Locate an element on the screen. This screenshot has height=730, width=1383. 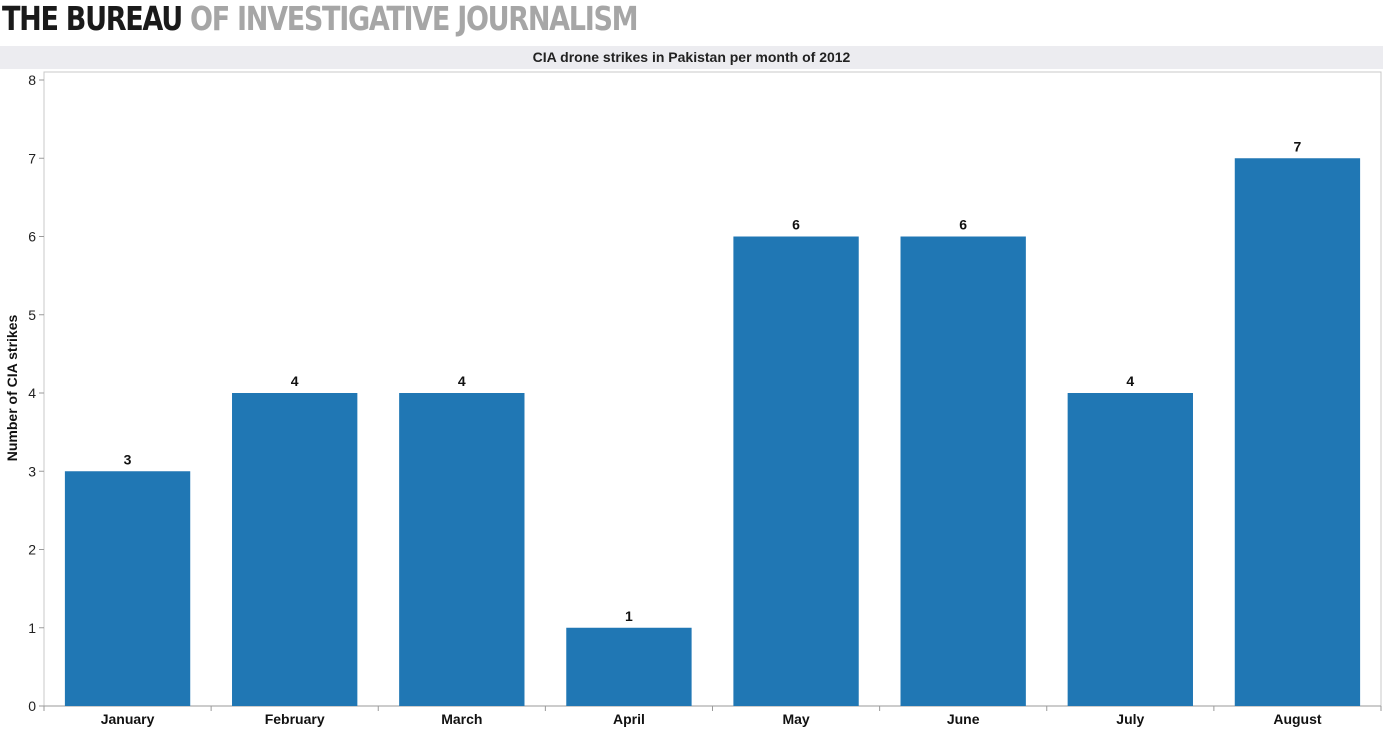
x-category-label: May is located at coordinates (795, 719).